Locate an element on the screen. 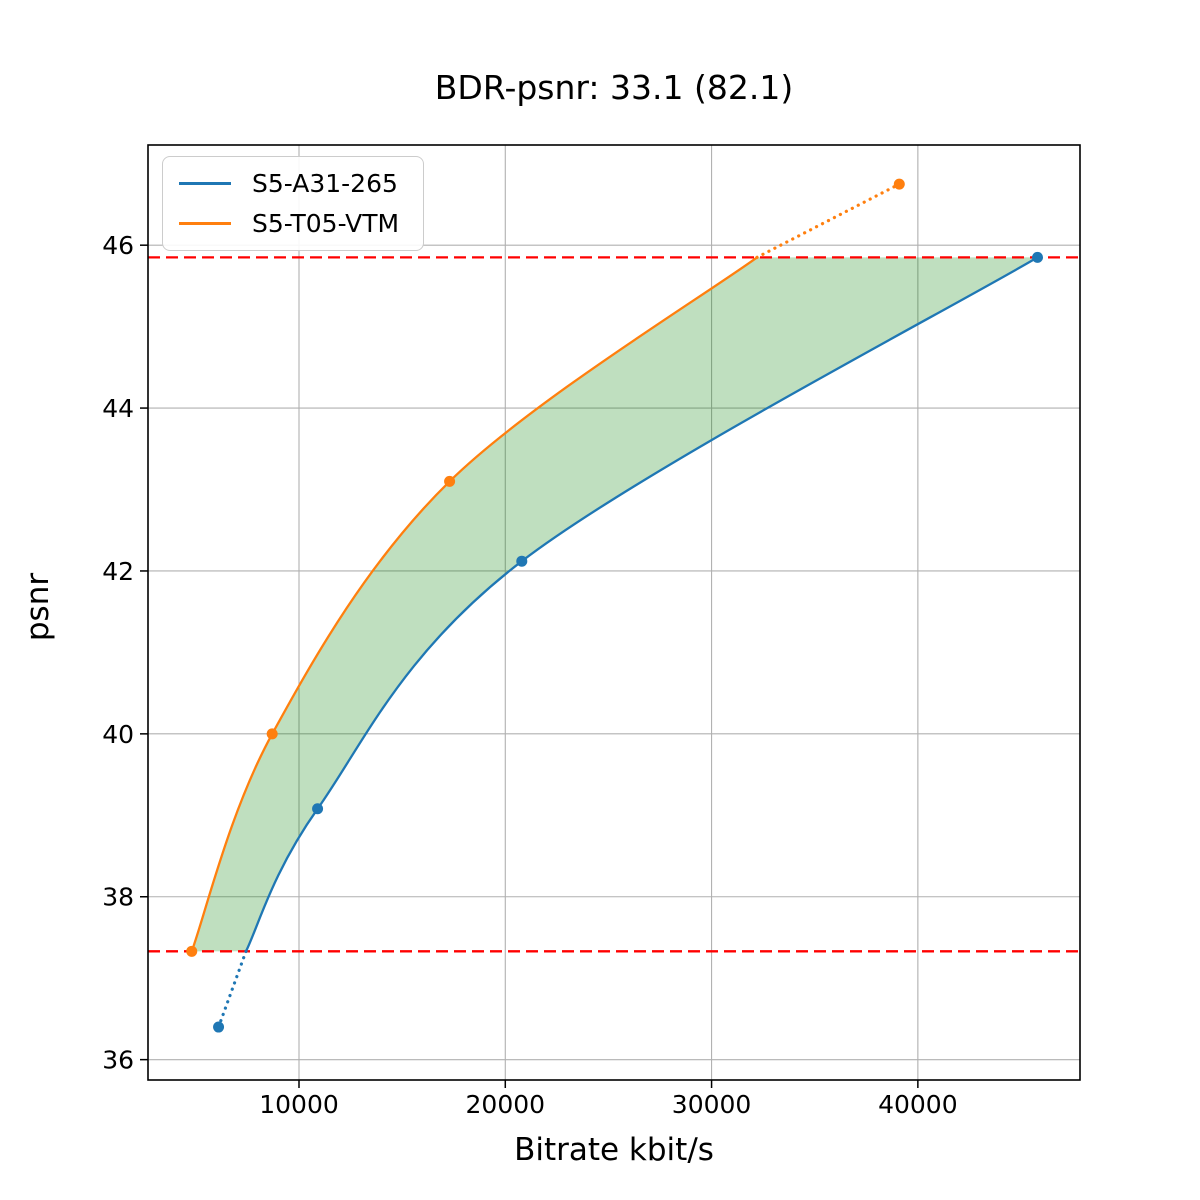  x-tick-label: 10000 is located at coordinates (299, 1104).